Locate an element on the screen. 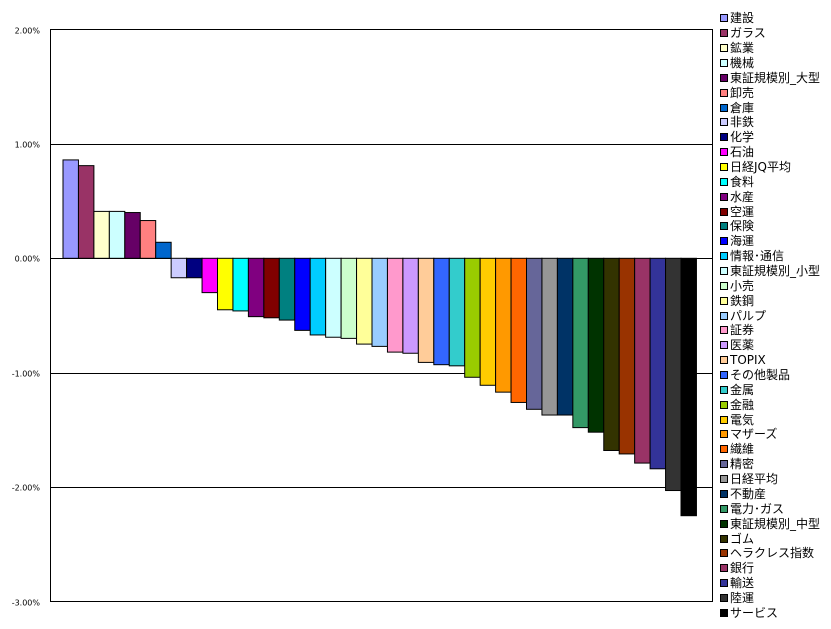  bar-化学 is located at coordinates (194, 268).